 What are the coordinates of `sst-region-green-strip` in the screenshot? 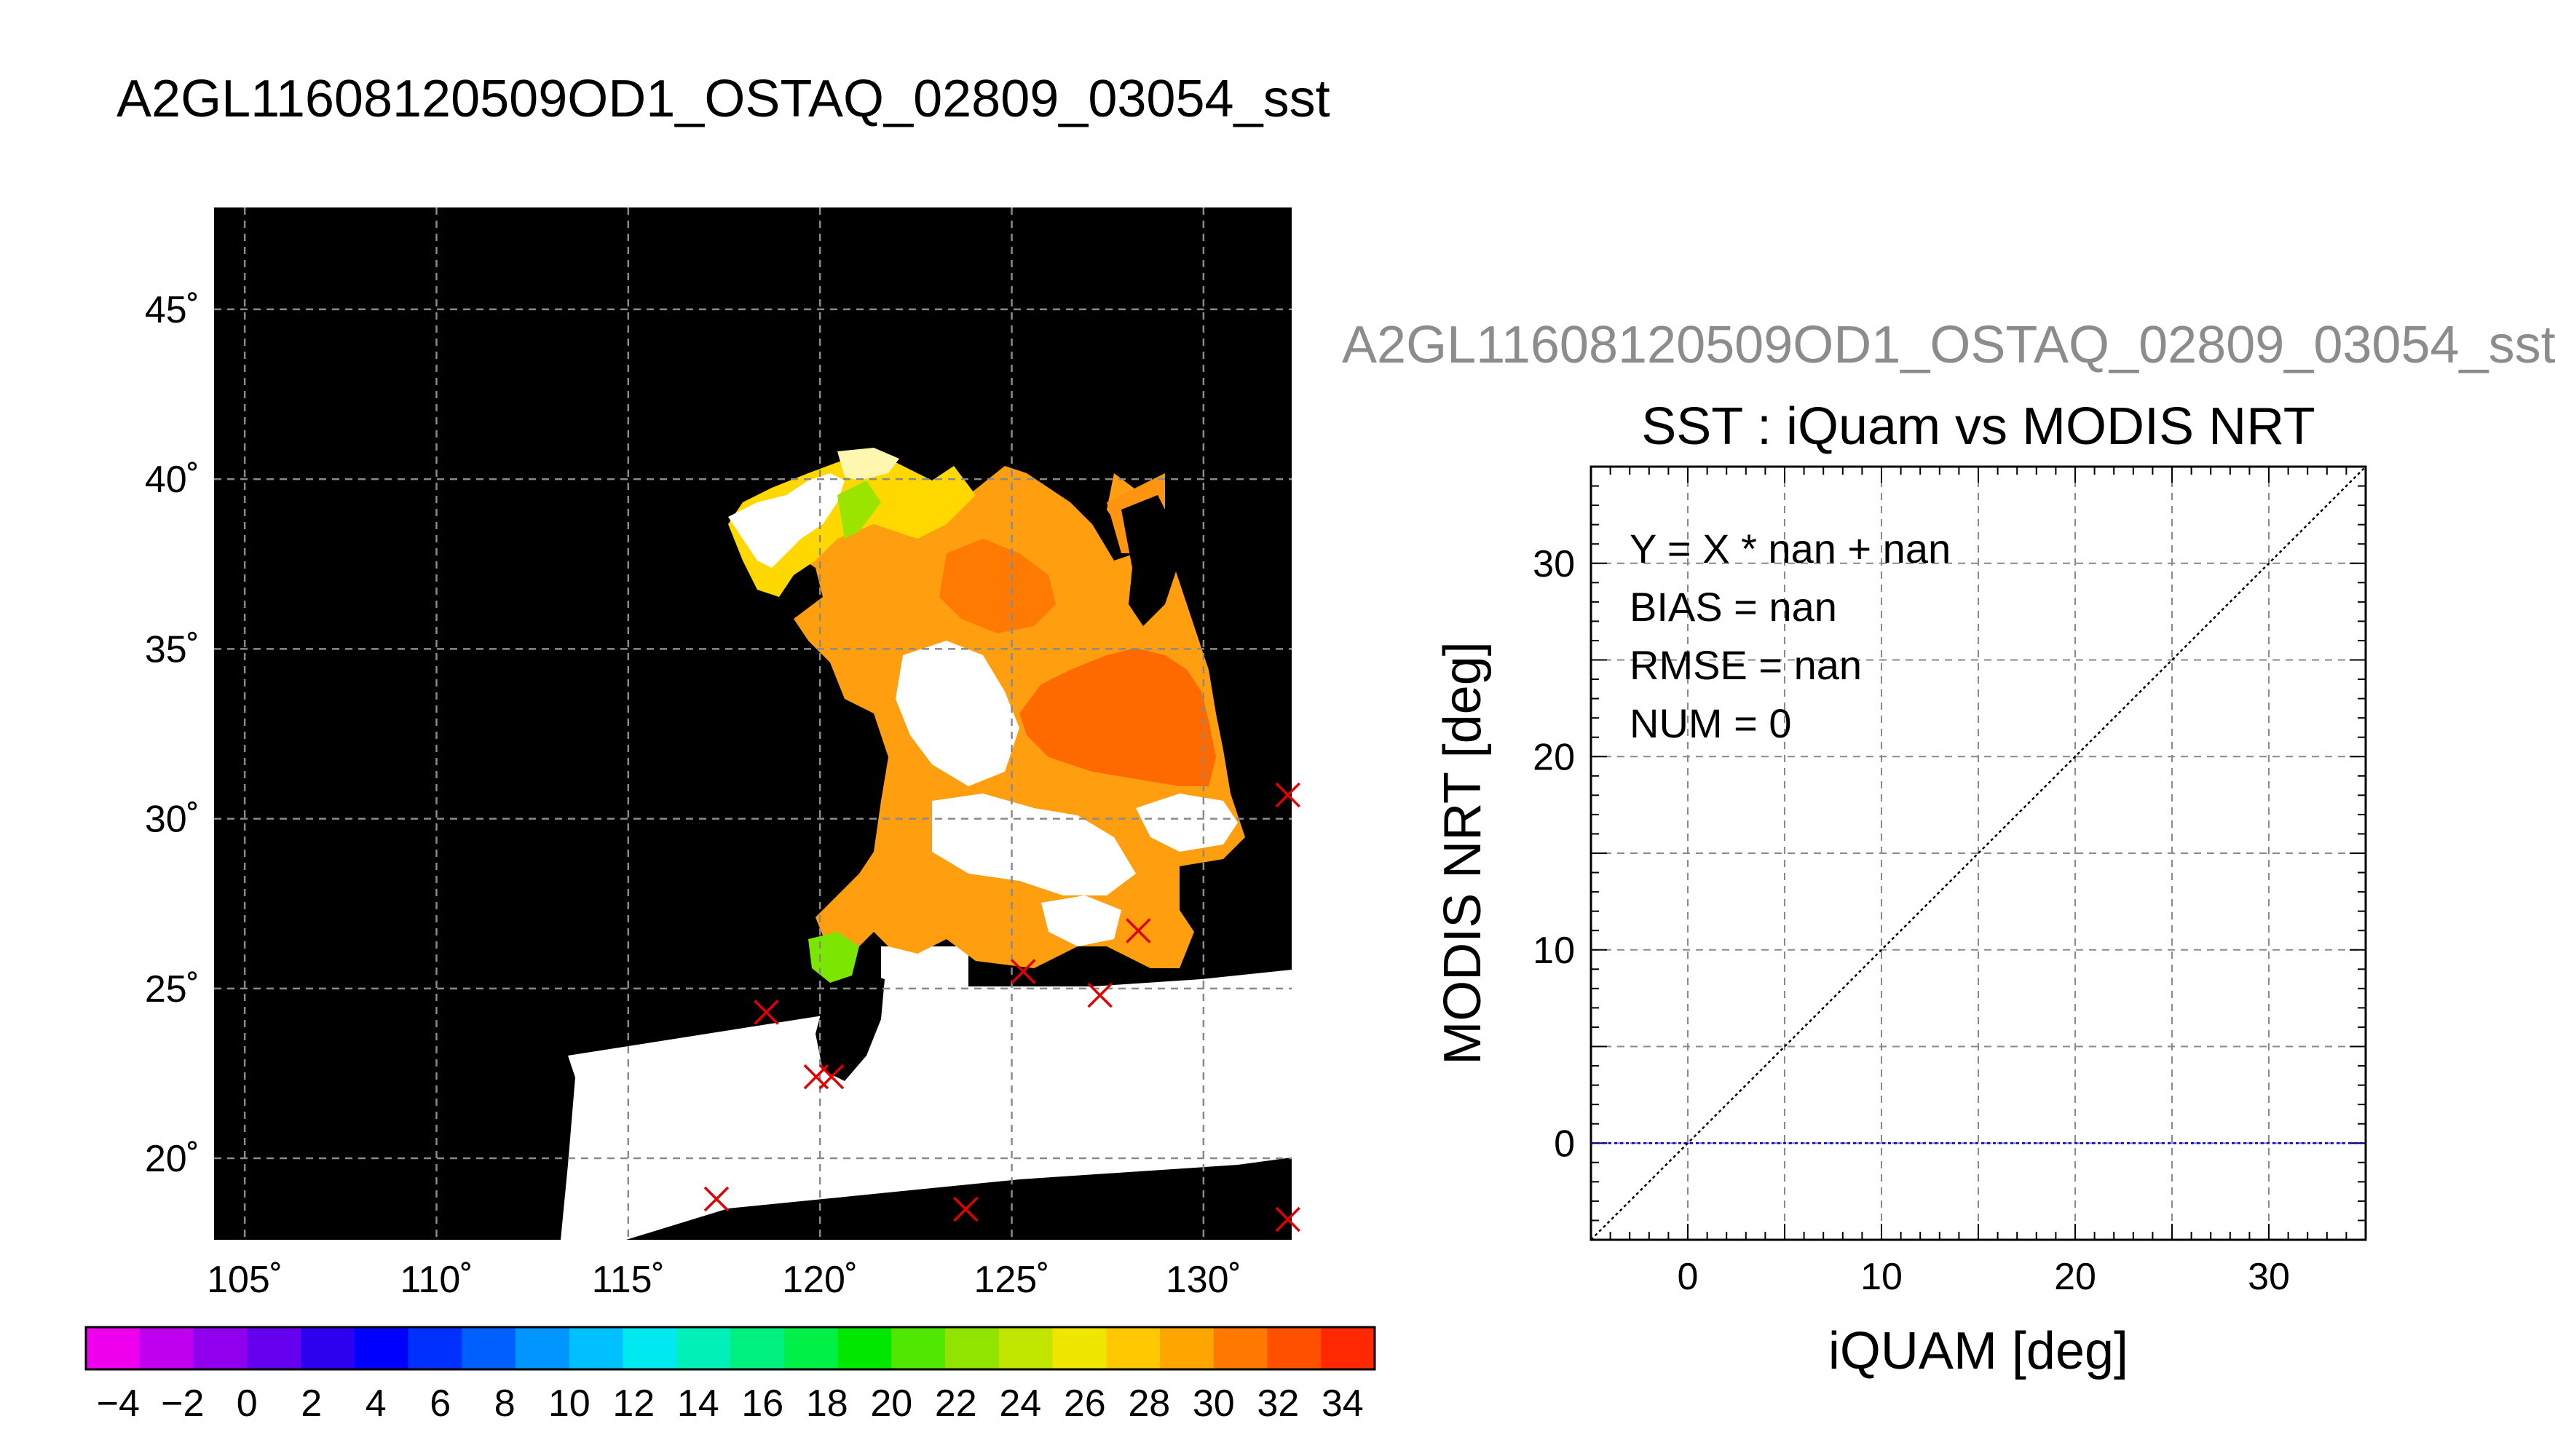 It's located at (859, 509).